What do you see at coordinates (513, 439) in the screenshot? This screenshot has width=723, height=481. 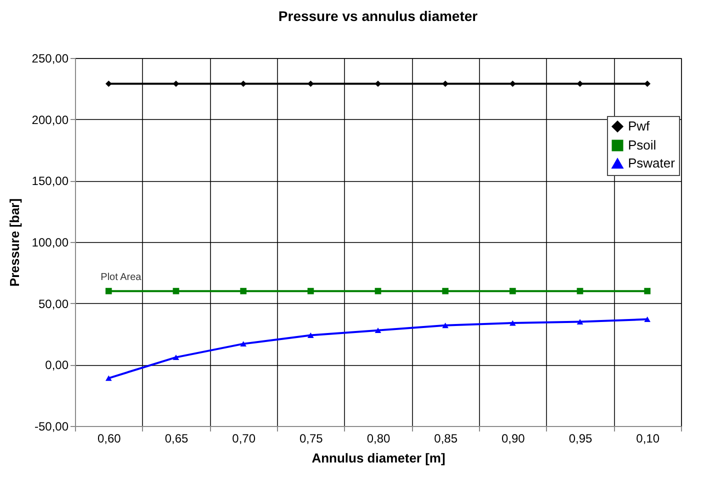 I see `x-tick-label: 0,90` at bounding box center [513, 439].